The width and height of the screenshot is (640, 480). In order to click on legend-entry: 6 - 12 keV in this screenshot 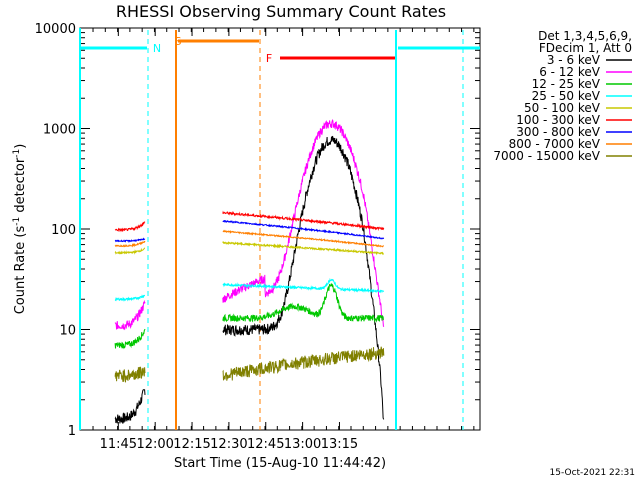, I will do `click(570, 72)`.